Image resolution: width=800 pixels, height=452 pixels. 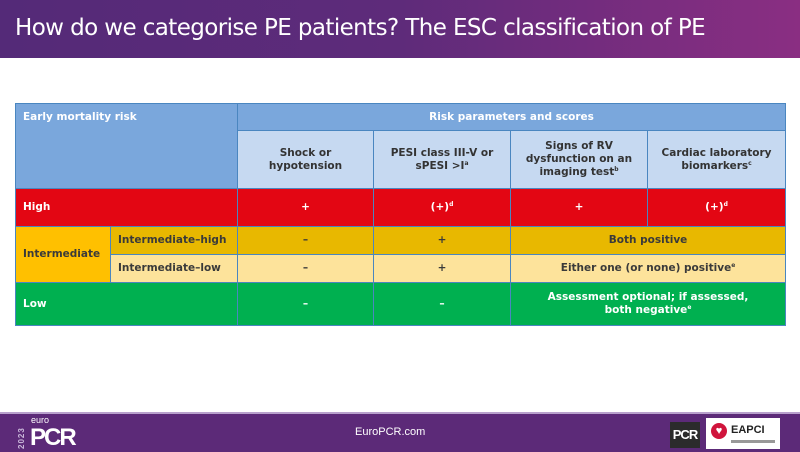 I want to click on cell: Both positive, so click(x=648, y=240).